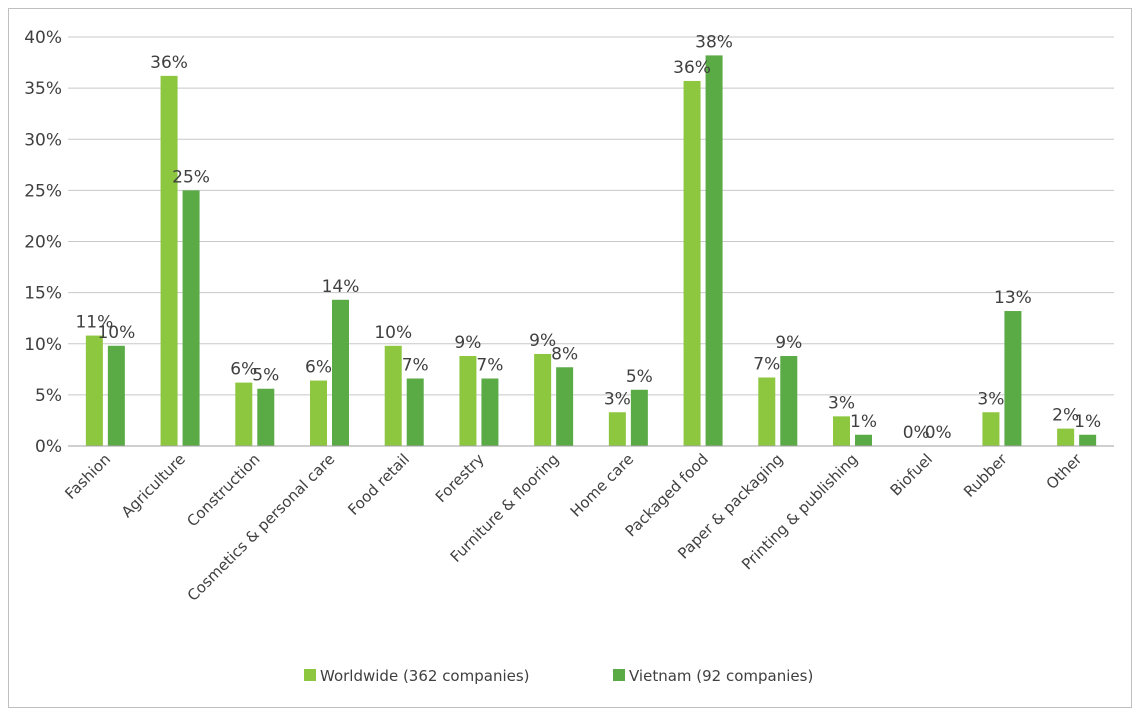 The image size is (1136, 713). Describe the element at coordinates (1064, 471) in the screenshot. I see `category-label: Other` at that location.